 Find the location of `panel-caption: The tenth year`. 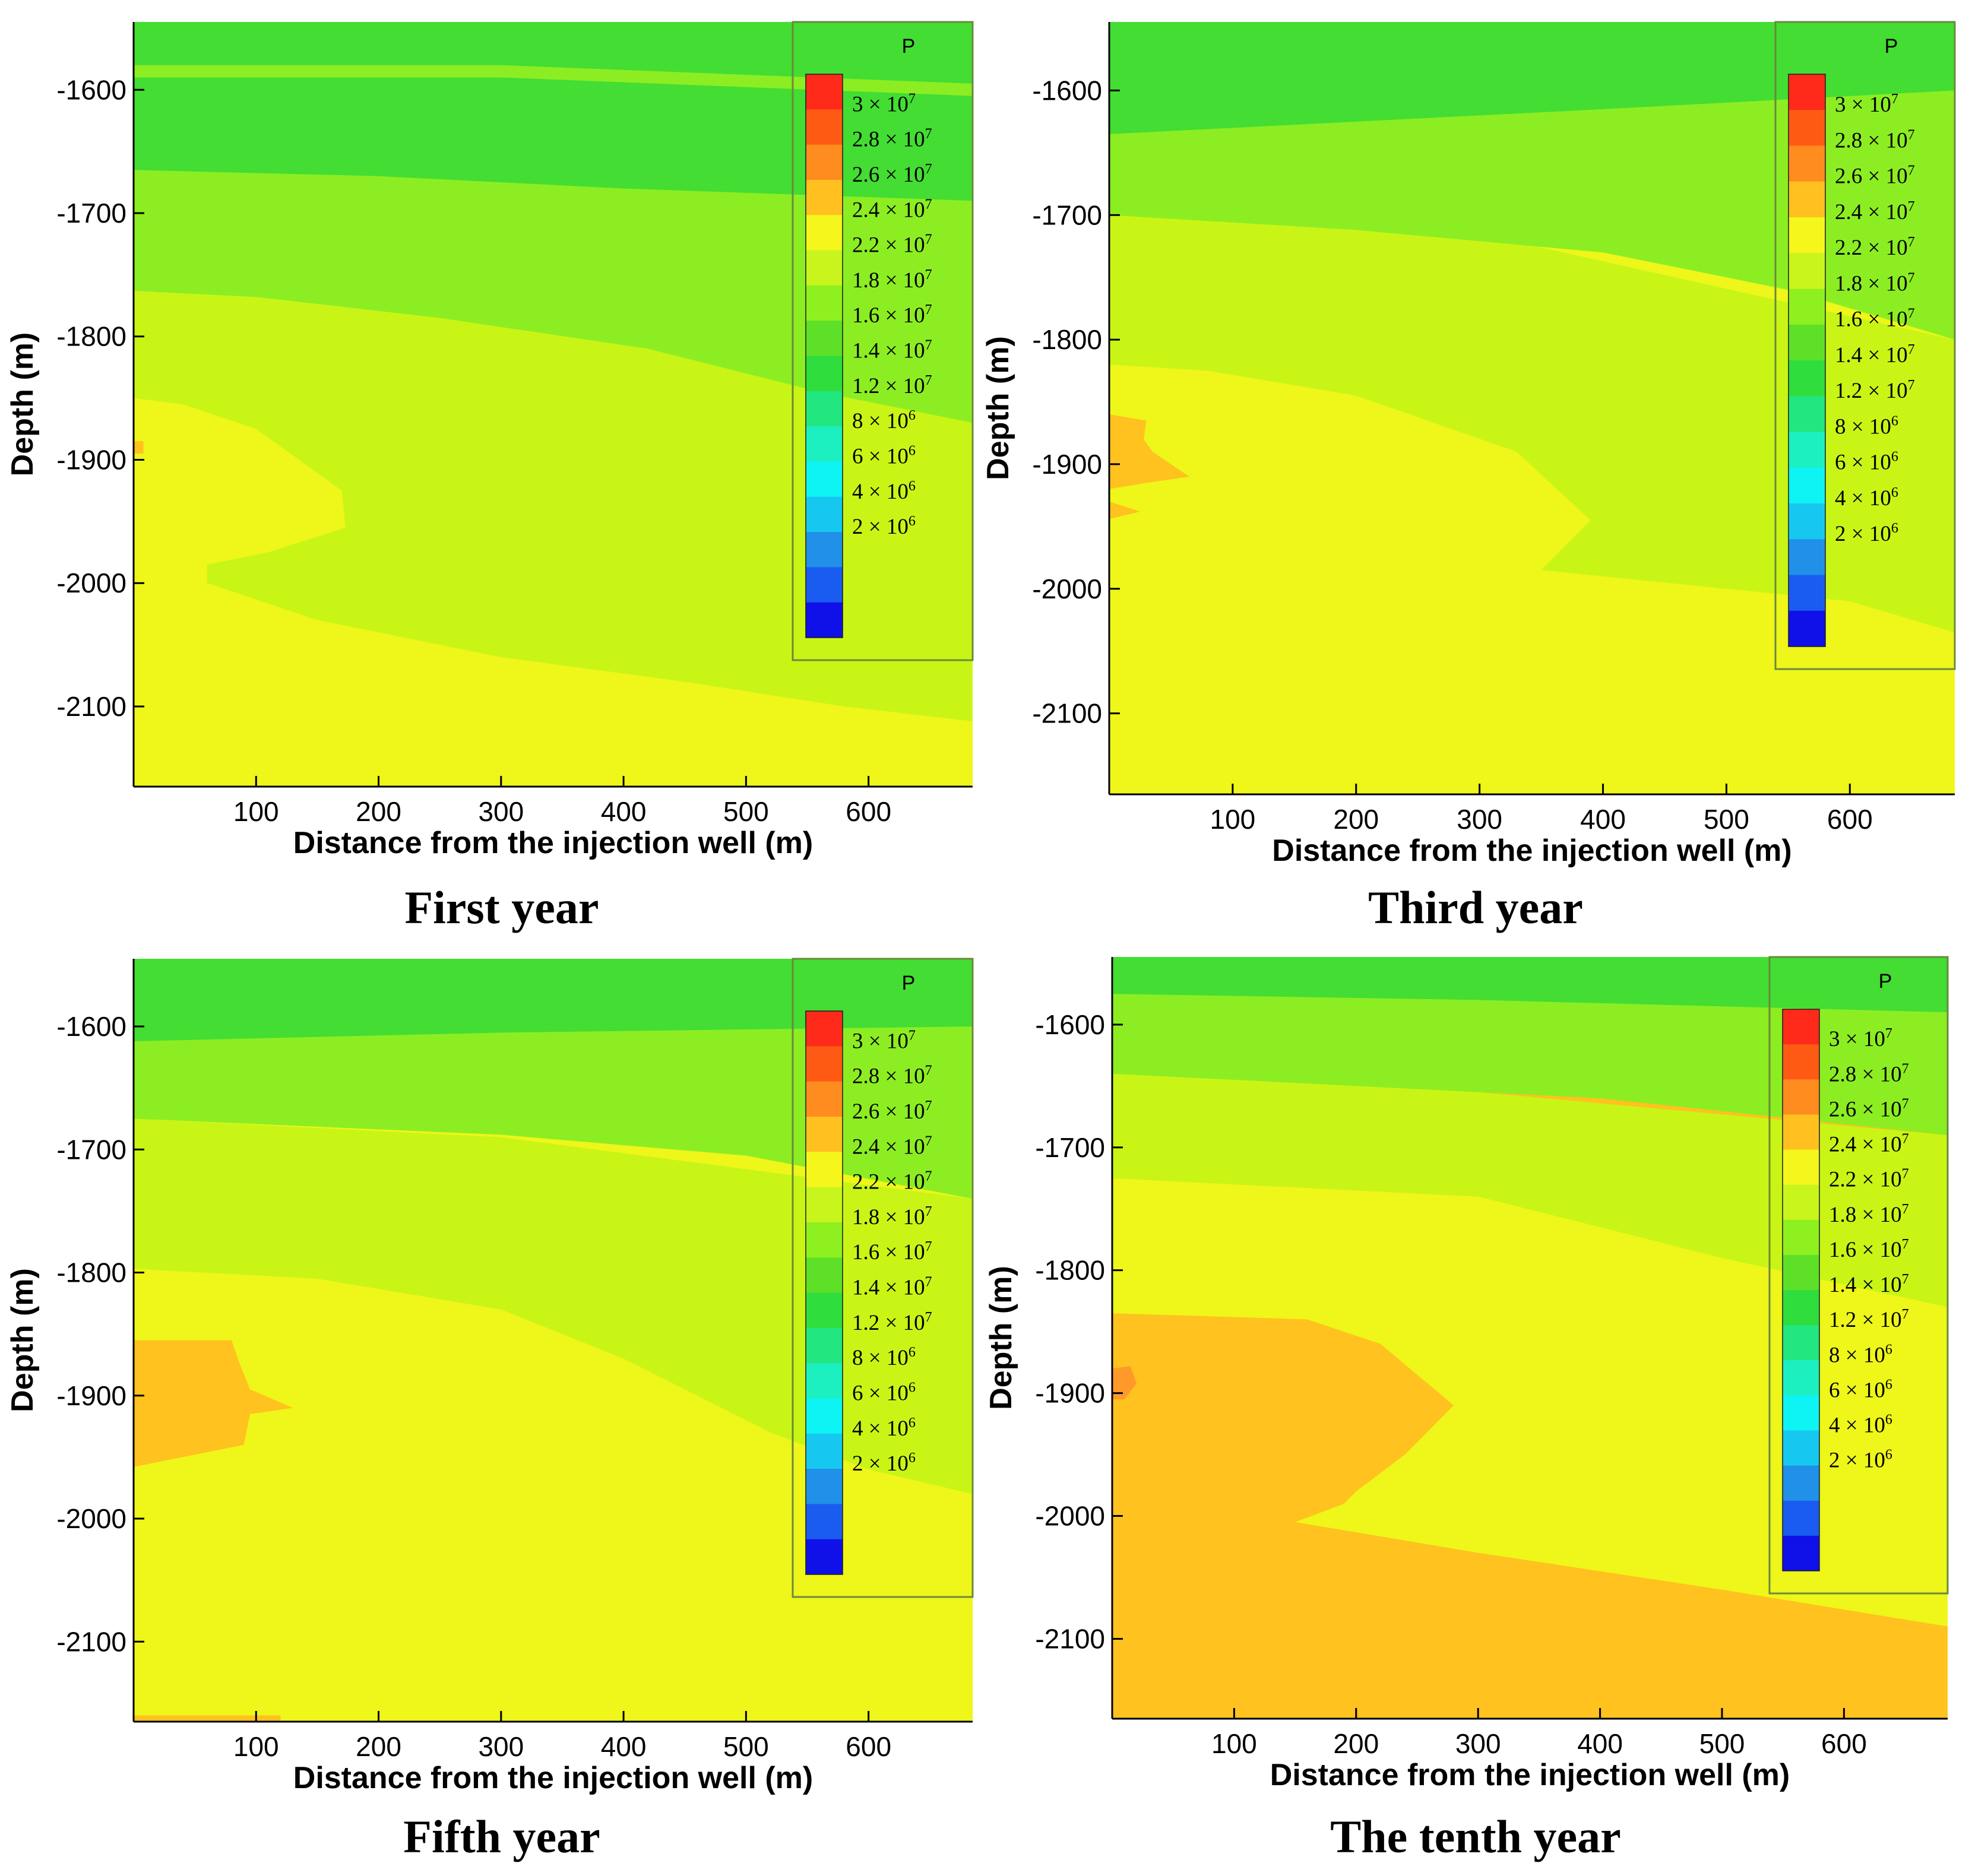

panel-caption: The tenth year is located at coordinates (1475, 1836).